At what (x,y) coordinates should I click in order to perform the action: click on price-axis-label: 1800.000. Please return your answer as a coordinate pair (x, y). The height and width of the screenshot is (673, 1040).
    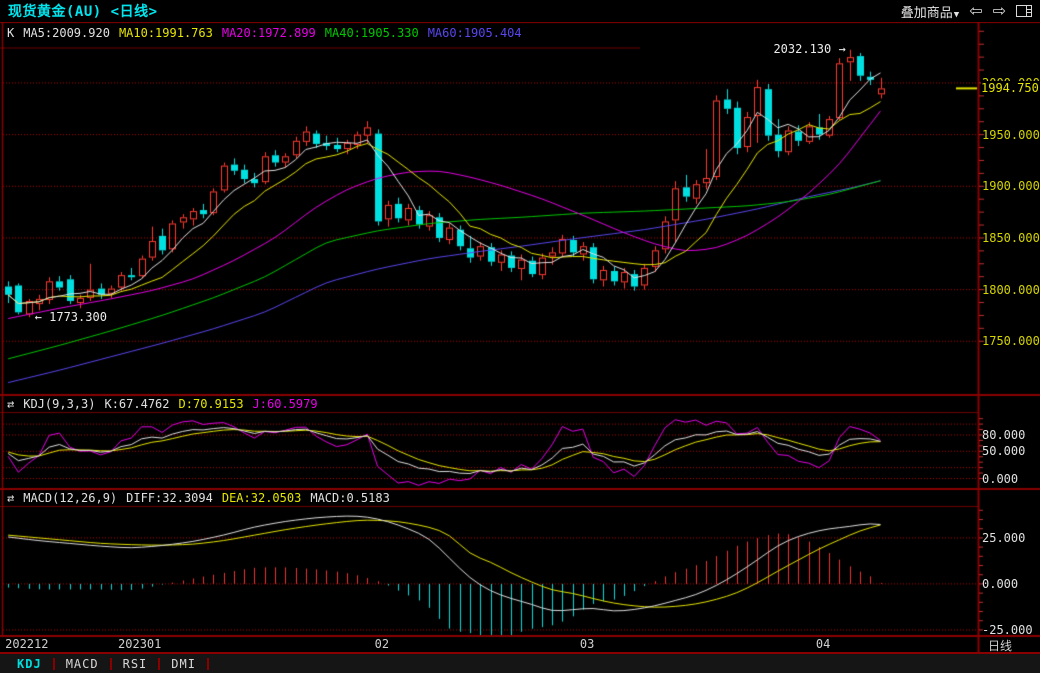
    Looking at the image, I should click on (1011, 289).